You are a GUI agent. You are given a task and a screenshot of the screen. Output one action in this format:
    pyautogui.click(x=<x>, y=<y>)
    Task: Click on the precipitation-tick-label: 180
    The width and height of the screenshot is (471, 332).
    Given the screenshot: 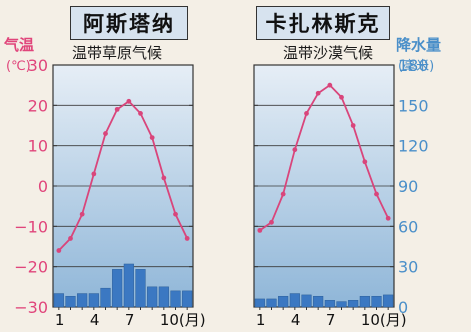 What is the action you would take?
    pyautogui.click(x=413, y=65)
    